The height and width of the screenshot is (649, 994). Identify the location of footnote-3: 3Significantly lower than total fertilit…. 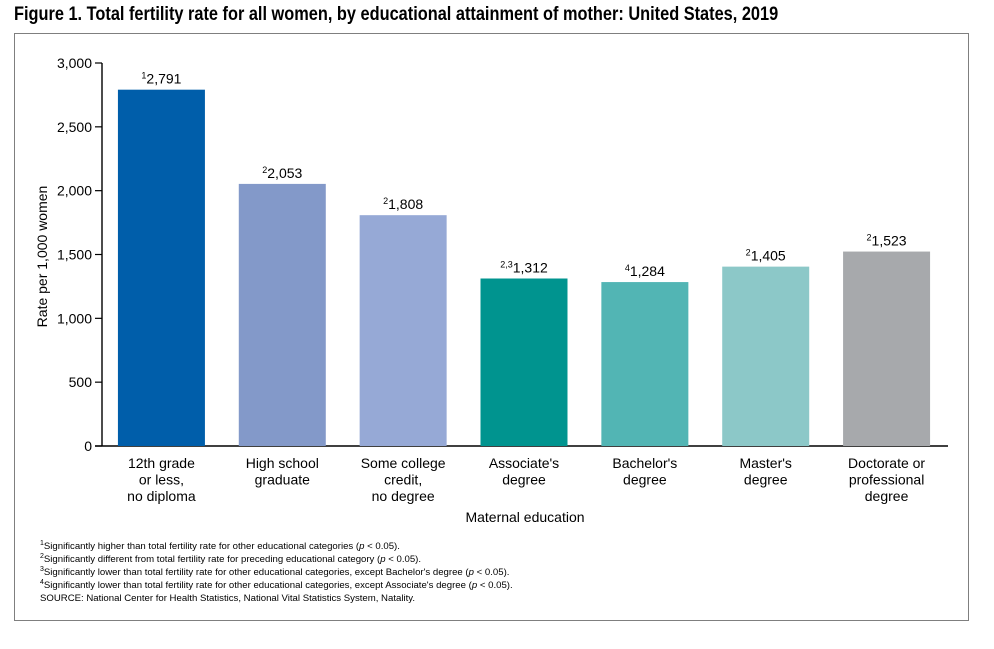
(275, 572).